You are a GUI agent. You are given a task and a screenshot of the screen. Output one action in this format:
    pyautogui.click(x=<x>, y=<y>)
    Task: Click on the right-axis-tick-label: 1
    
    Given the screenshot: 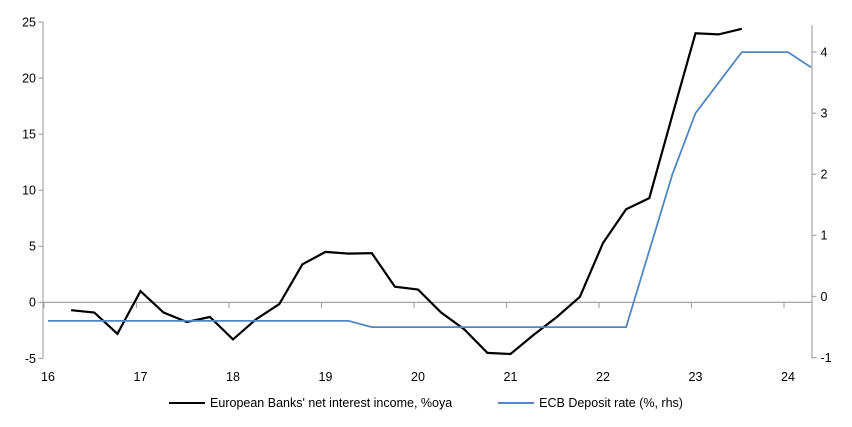 What is the action you would take?
    pyautogui.click(x=824, y=236)
    